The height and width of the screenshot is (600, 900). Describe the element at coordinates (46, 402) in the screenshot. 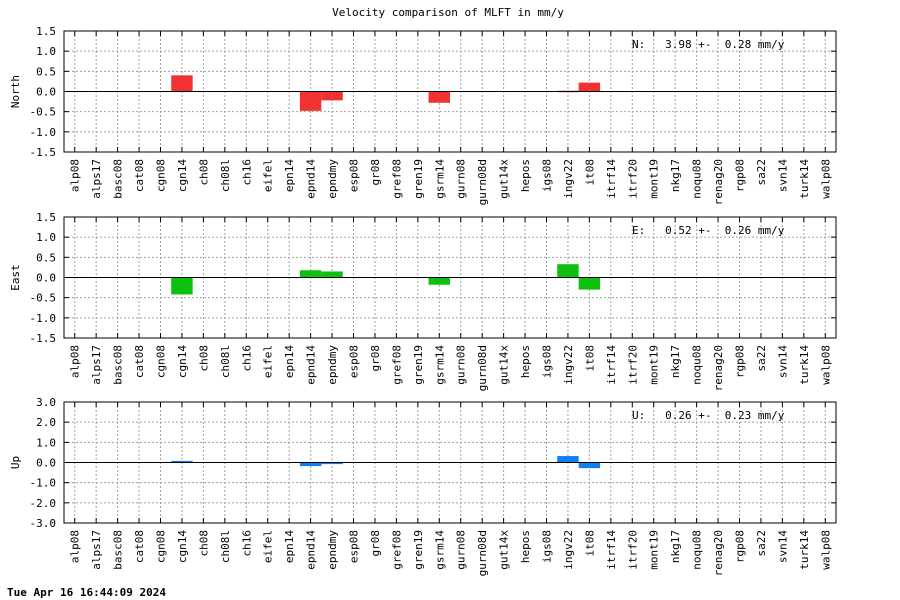

I see `y-tick-label: 3.0` at that location.